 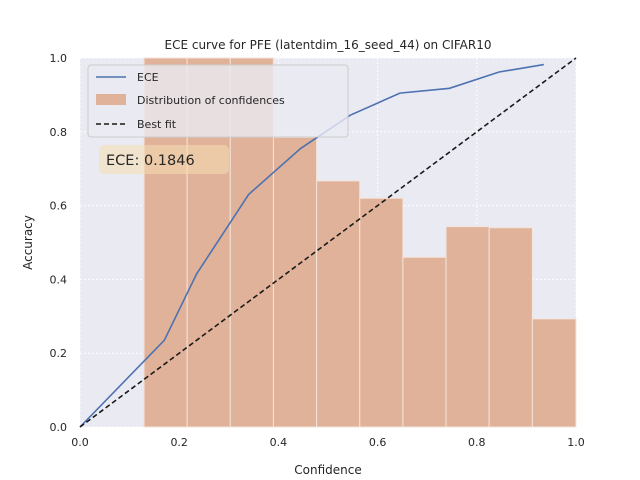 What do you see at coordinates (28, 242) in the screenshot?
I see `y-axis-label: Accuracy` at bounding box center [28, 242].